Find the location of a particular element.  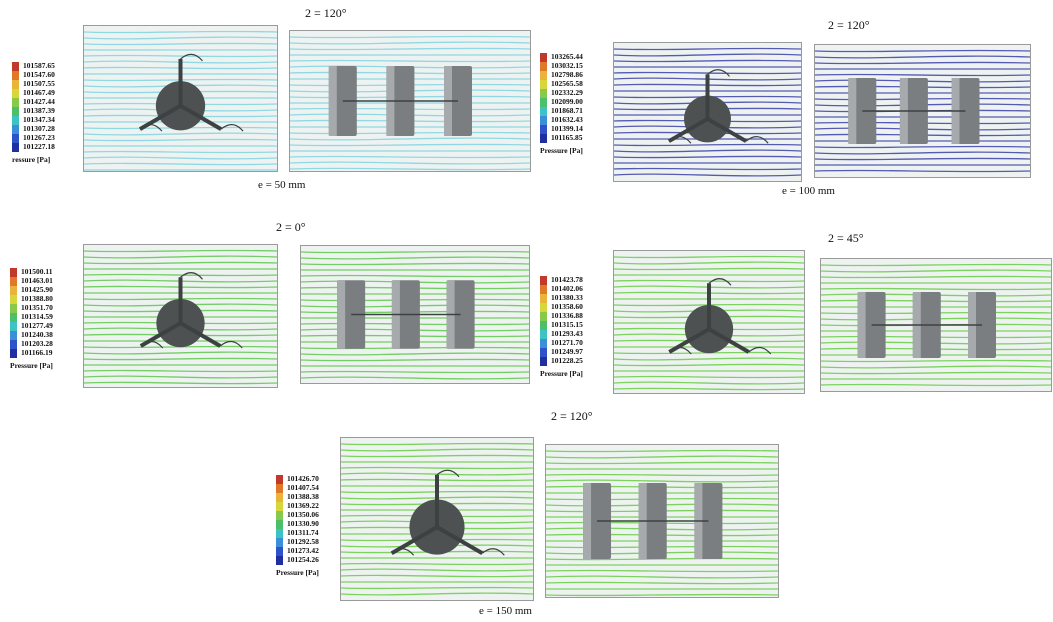

legend-value: 103032.15 is located at coordinates (567, 65).